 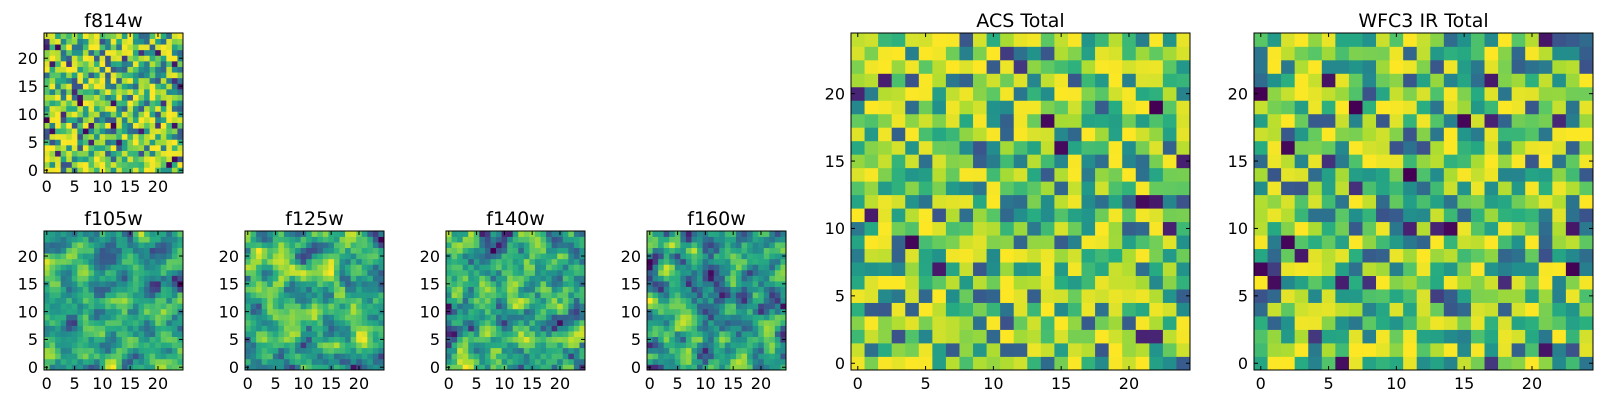 What do you see at coordinates (74, 383) in the screenshot?
I see `x-tick-label: 5` at bounding box center [74, 383].